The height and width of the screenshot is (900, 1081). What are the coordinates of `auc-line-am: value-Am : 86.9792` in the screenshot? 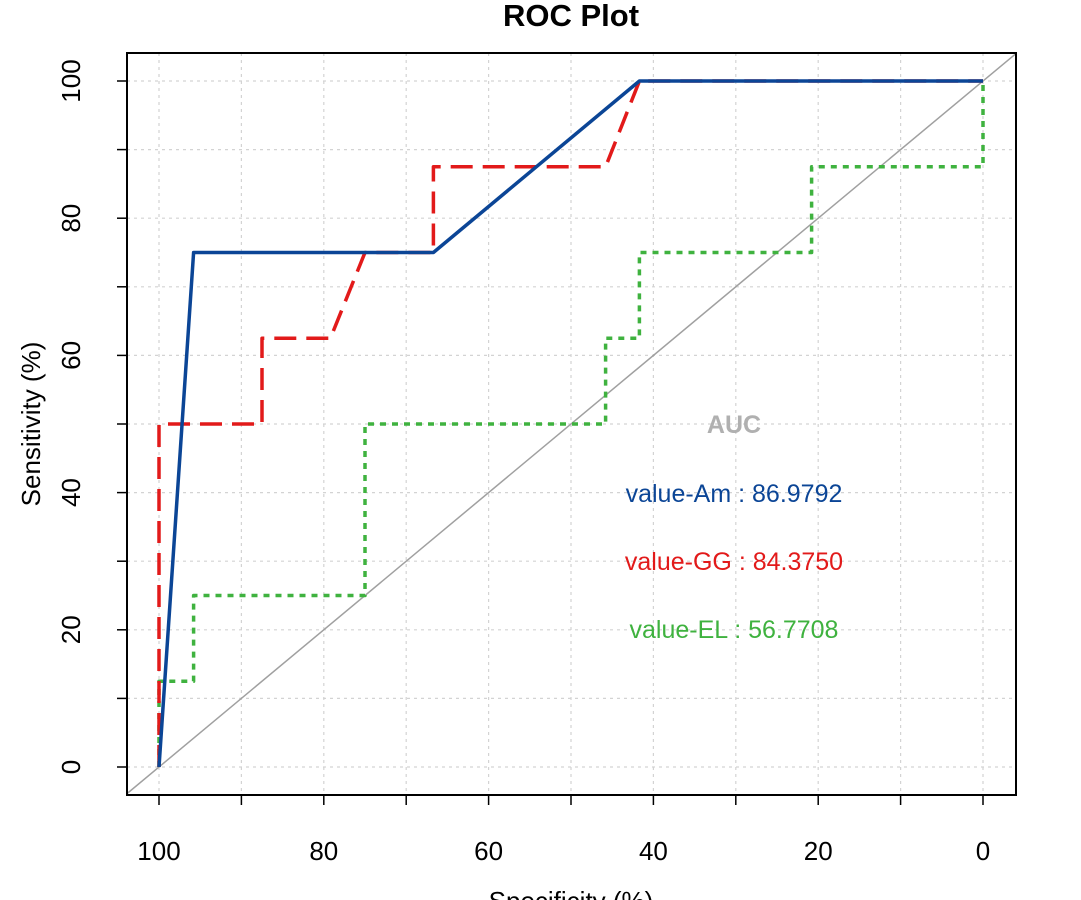 It's located at (734, 494).